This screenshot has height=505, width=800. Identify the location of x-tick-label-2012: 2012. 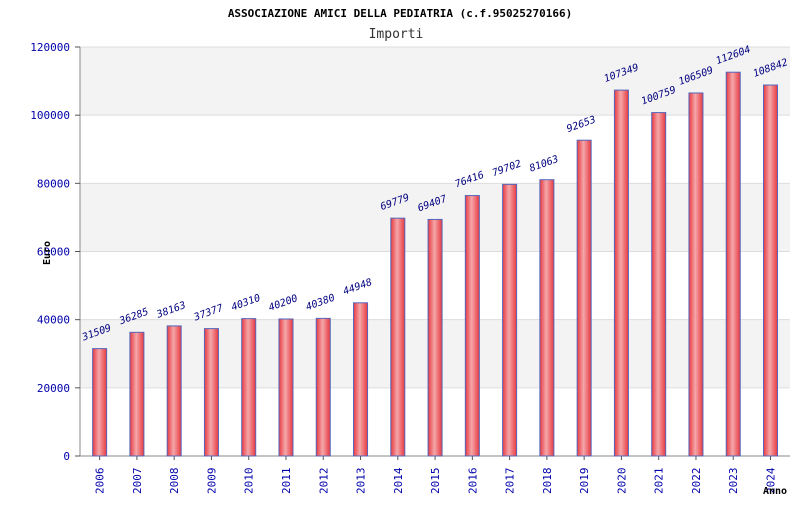
(323, 481).